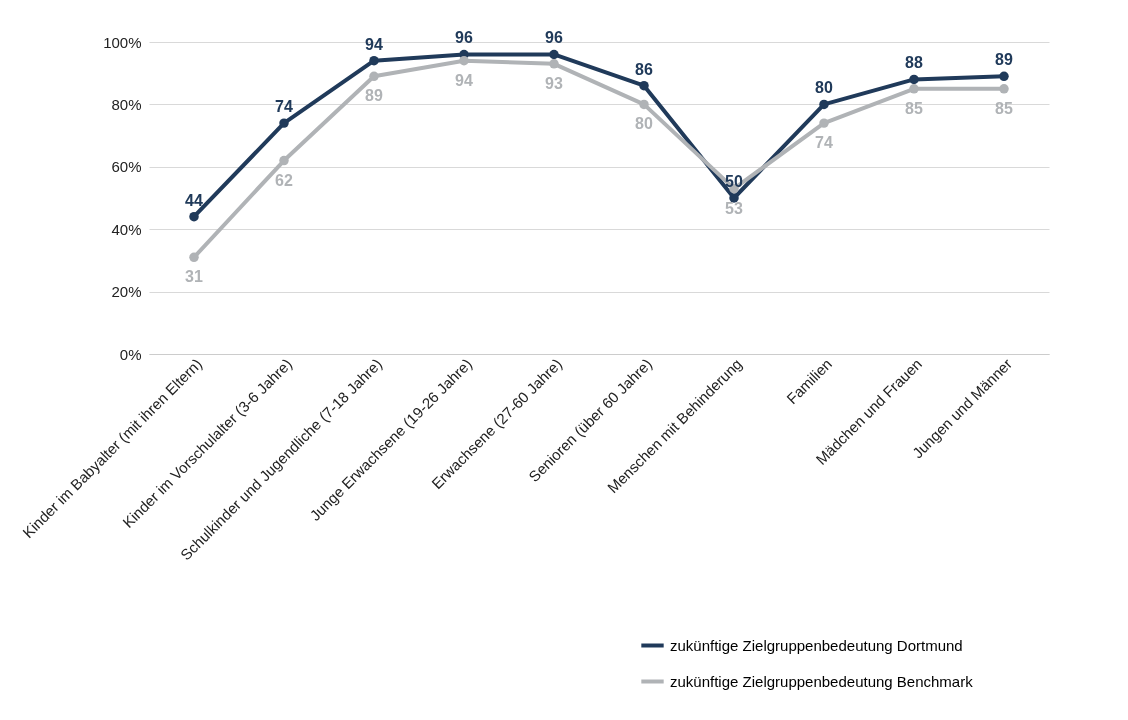  I want to click on data-label: 50, so click(734, 181).